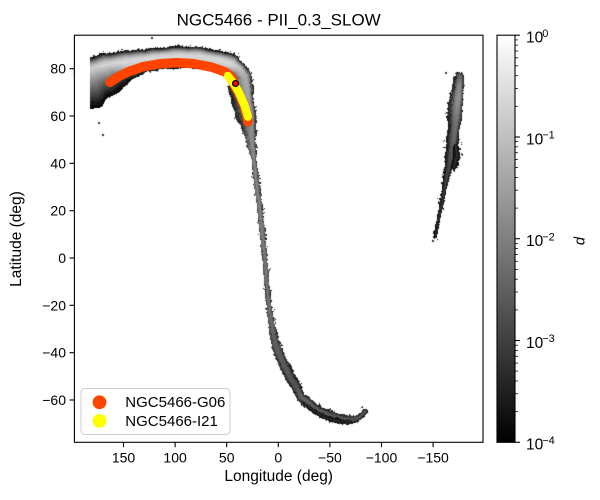 This screenshot has height=500, width=600. Describe the element at coordinates (540, 240) in the screenshot. I see `svg-text: 10−2` at that location.